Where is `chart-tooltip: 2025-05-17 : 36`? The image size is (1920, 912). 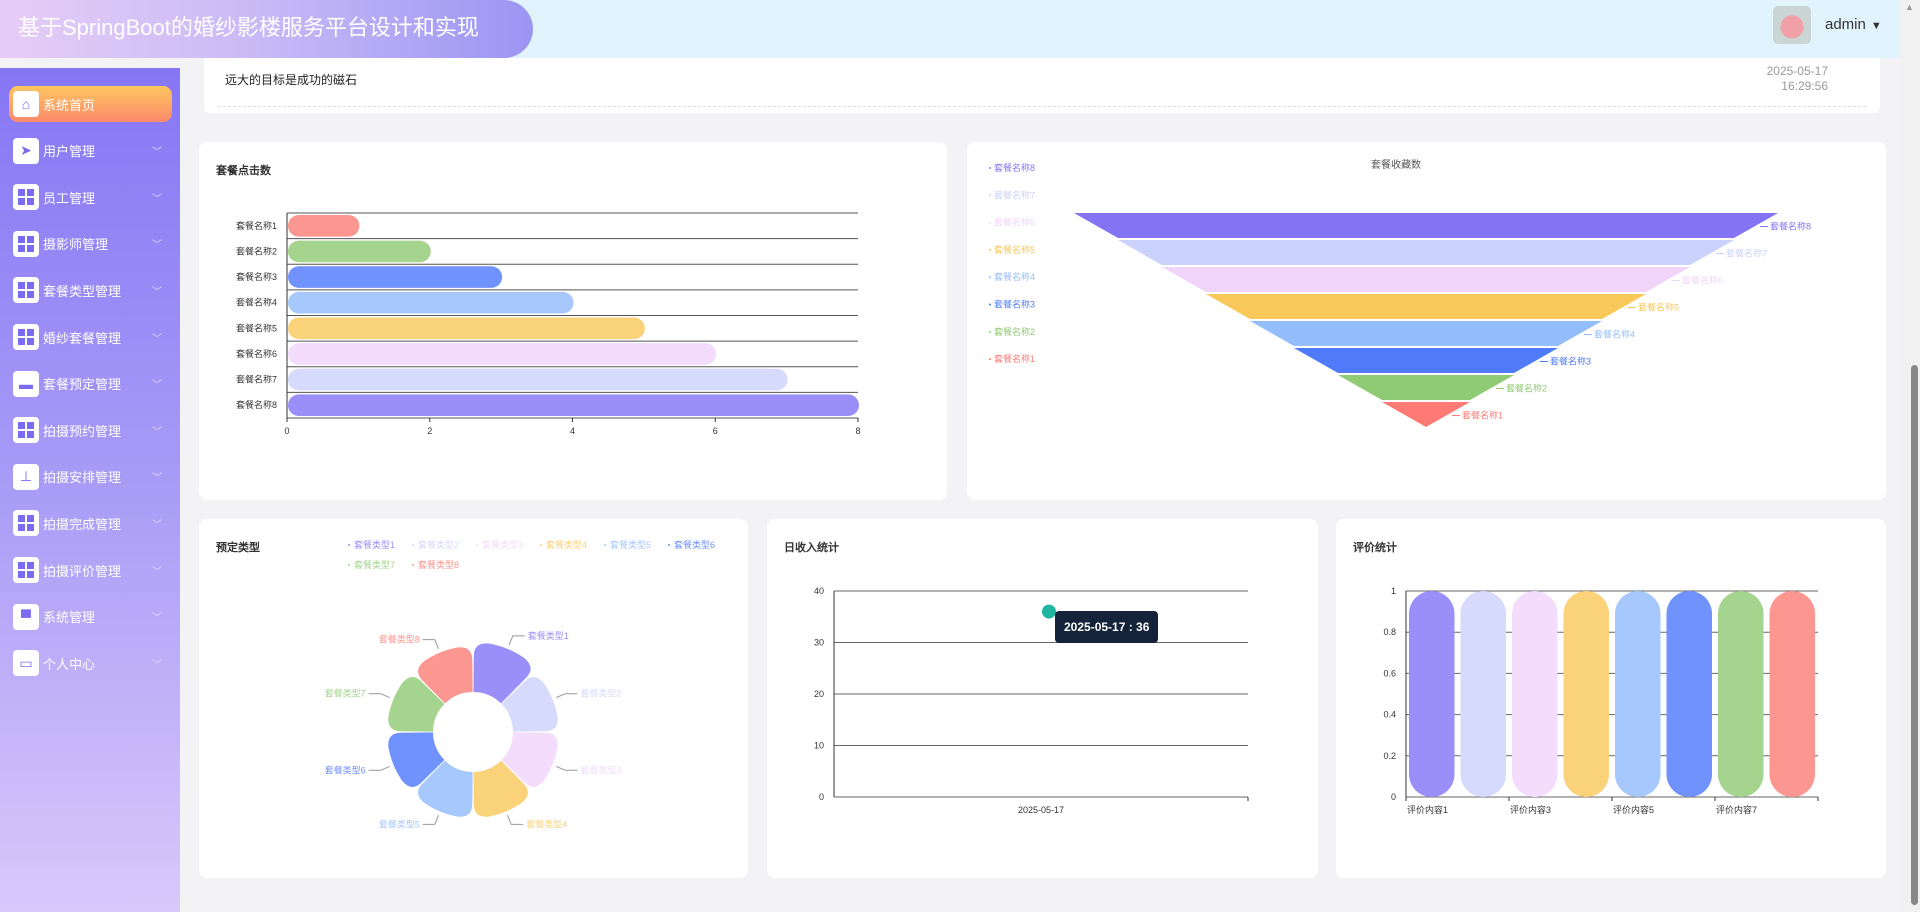 chart-tooltip: 2025-05-17 : 36 is located at coordinates (1107, 627).